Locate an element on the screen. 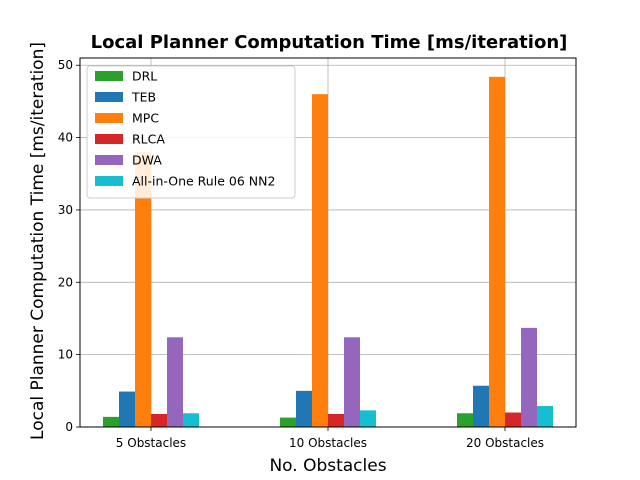  y-tick-label: 0 is located at coordinates (69, 427).